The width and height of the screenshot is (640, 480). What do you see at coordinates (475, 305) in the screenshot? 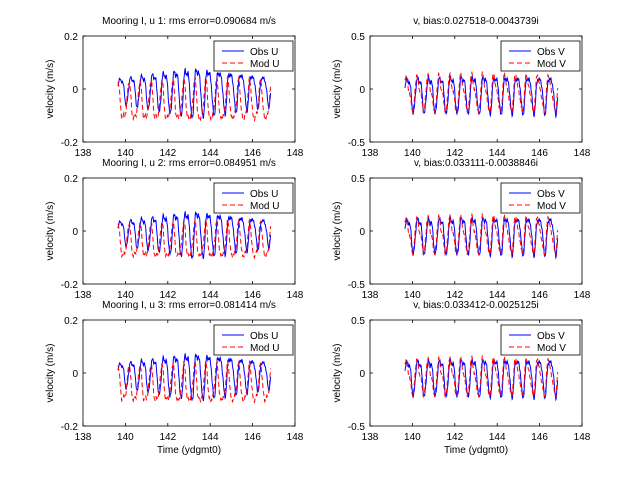
I see `chart-title: v, bias:0.033412-0.0025125i` at bounding box center [475, 305].